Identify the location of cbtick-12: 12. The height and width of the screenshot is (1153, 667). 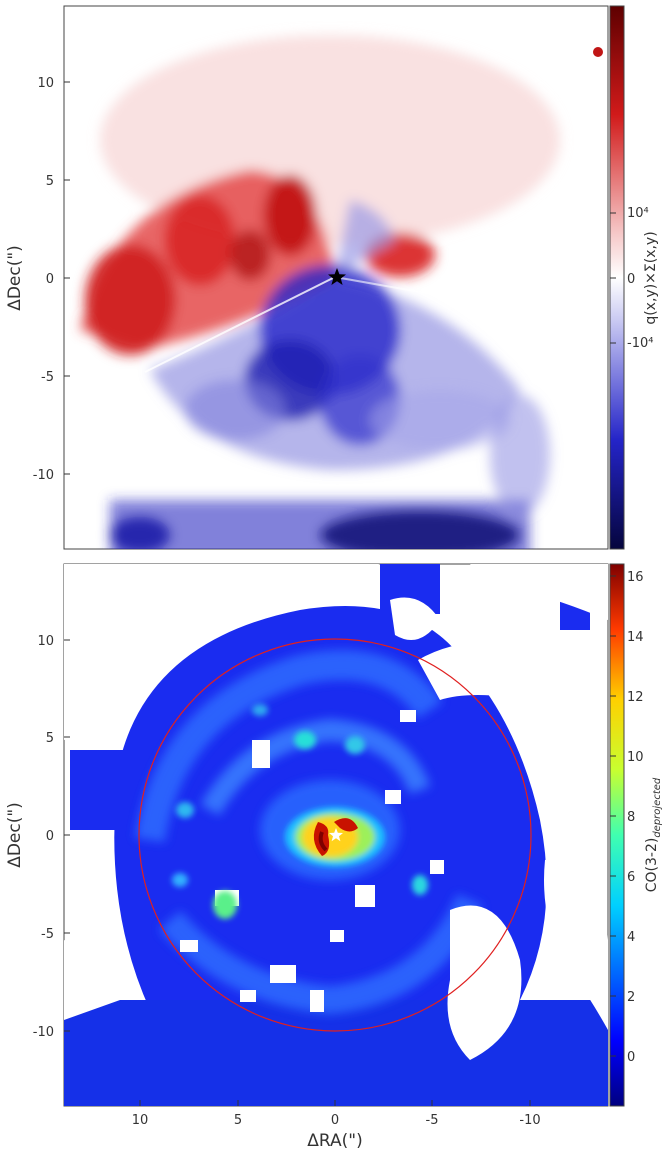
(635, 697).